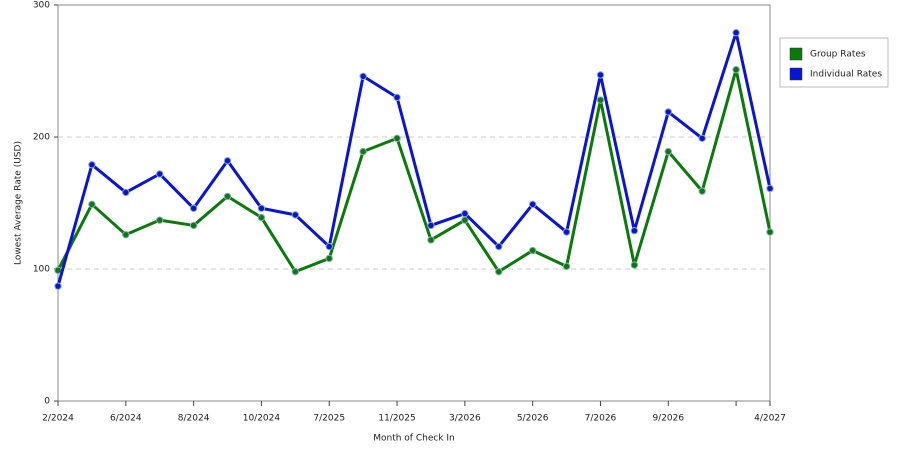 This screenshot has height=450, width=900. Describe the element at coordinates (41, 270) in the screenshot. I see `y-tick-label: 100` at that location.